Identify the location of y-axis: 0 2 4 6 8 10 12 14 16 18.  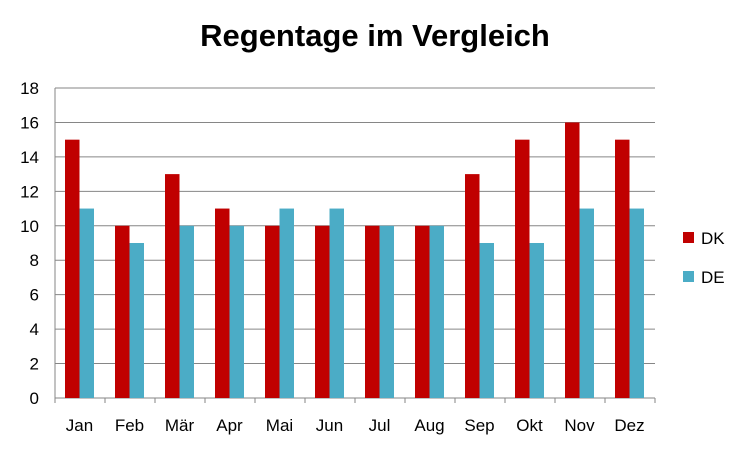
(38, 243).